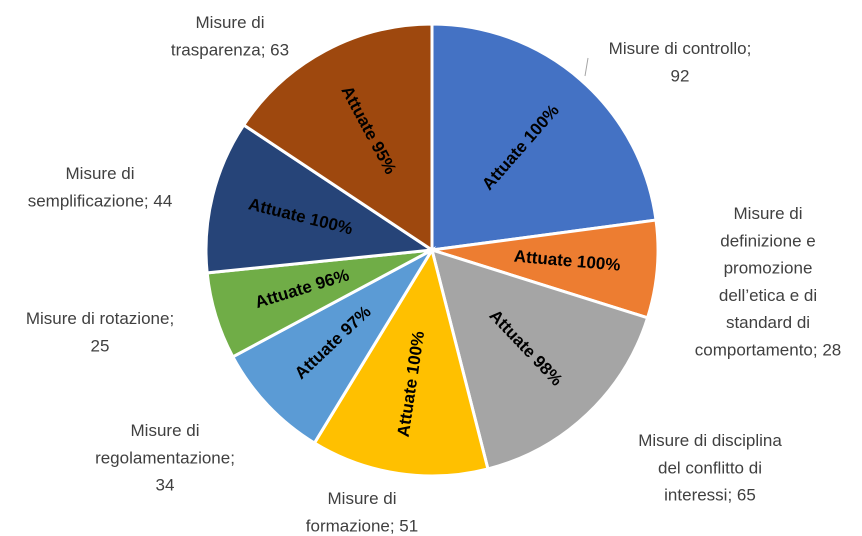 The width and height of the screenshot is (862, 536). What do you see at coordinates (165, 485) in the screenshot?
I see `data-label-line: 34` at bounding box center [165, 485].